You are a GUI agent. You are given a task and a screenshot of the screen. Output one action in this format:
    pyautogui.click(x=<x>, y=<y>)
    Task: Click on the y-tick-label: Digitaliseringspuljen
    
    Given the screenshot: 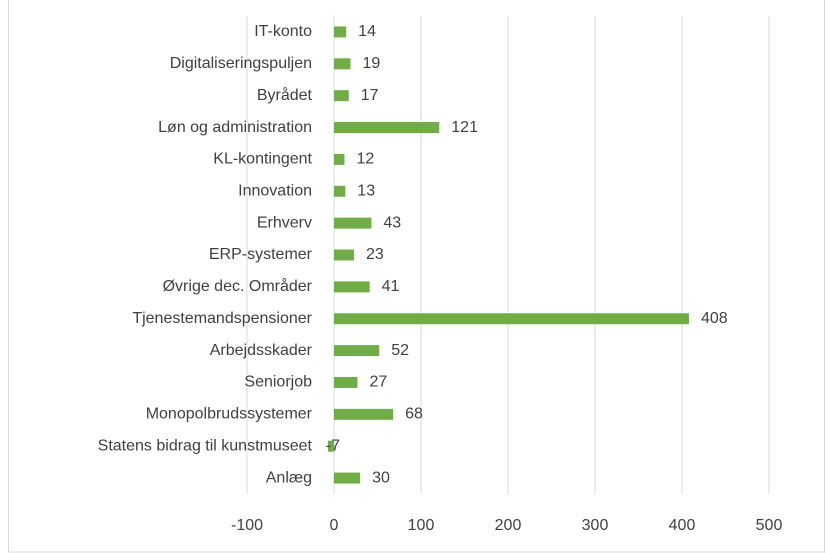 What is the action you would take?
    pyautogui.click(x=241, y=63)
    